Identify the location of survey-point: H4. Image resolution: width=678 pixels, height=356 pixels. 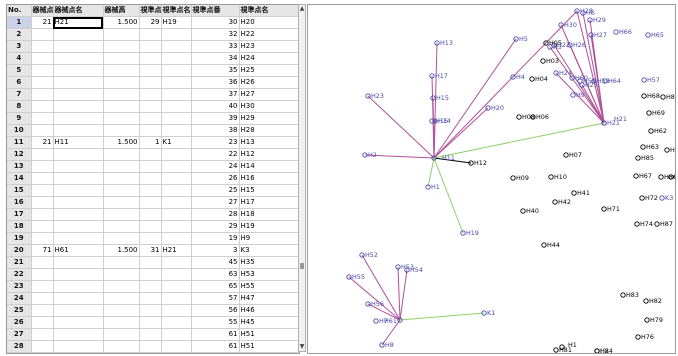
(517, 77).